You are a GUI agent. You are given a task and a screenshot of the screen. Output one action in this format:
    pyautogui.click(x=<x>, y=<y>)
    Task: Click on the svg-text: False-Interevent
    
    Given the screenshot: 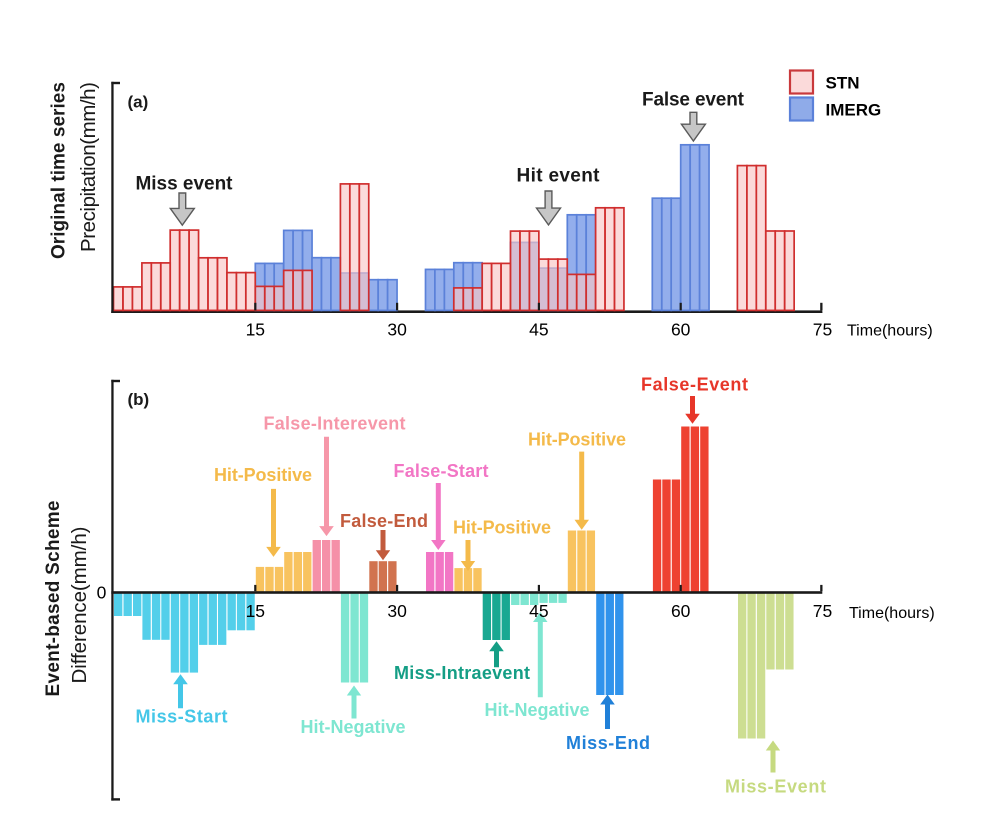 What is the action you would take?
    pyautogui.click(x=335, y=424)
    